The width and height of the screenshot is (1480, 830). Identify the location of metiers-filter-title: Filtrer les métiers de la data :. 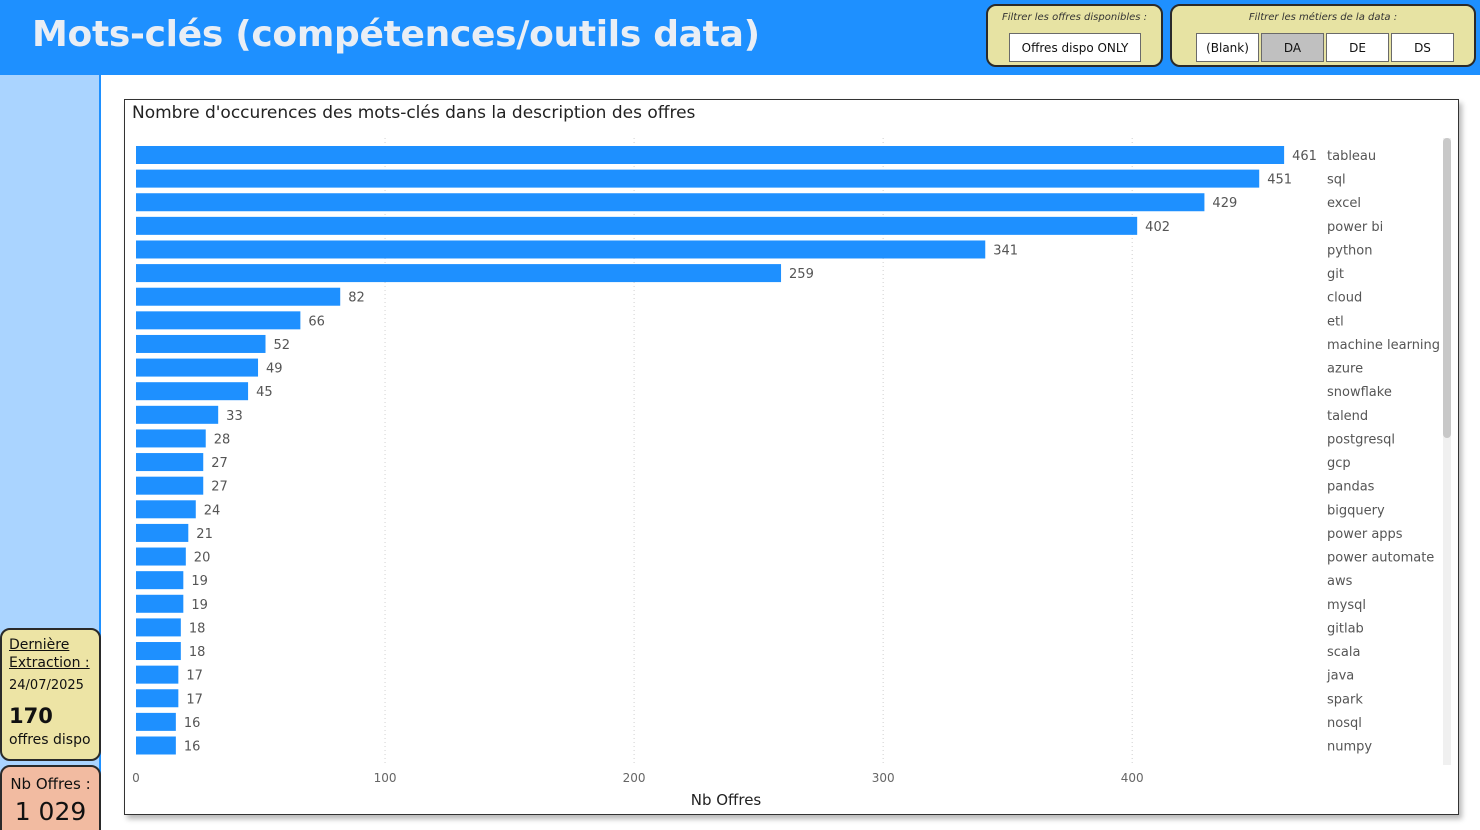
(1323, 17).